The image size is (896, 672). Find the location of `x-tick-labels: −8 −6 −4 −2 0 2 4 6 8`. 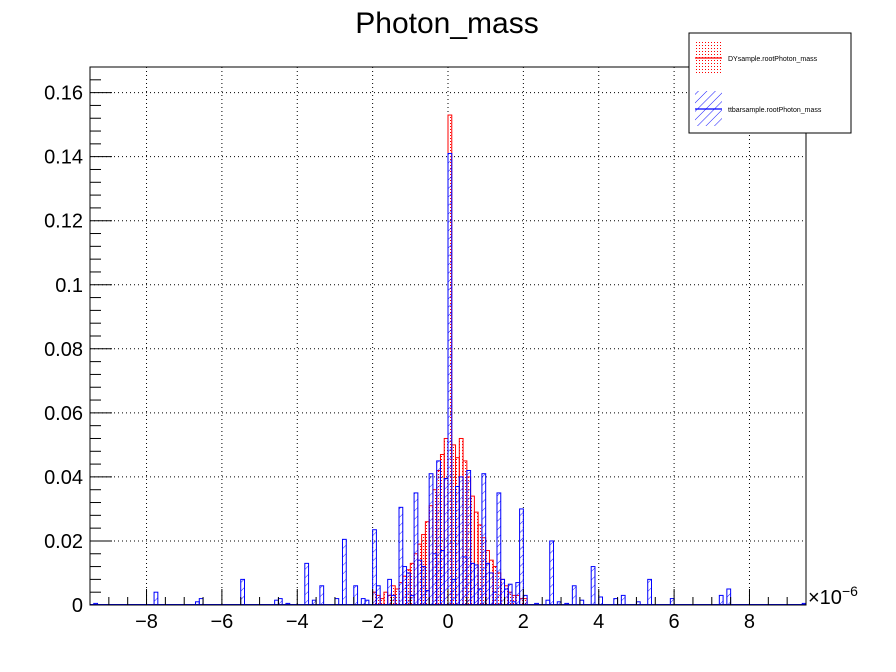

x-tick-labels: −8 −6 −4 −2 0 2 4 6 8 is located at coordinates (445, 622).